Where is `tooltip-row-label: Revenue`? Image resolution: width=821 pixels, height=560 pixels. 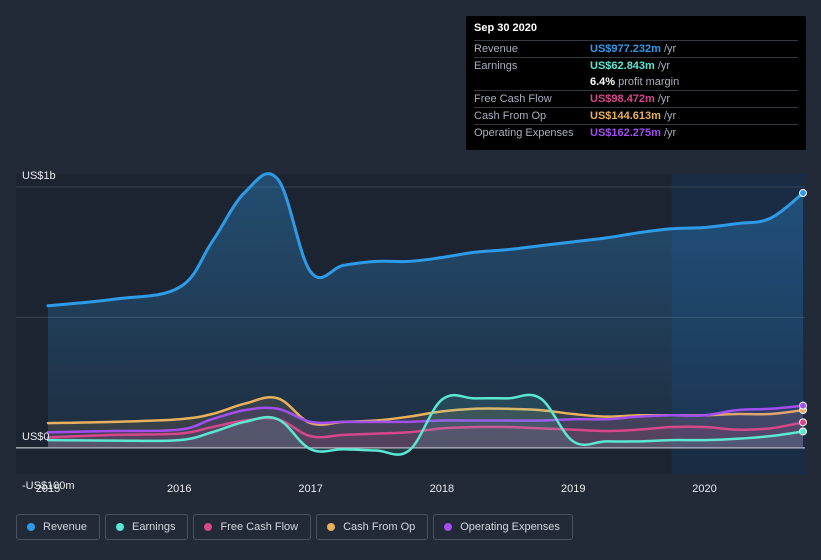
tooltip-row-label: Revenue is located at coordinates (496, 49).